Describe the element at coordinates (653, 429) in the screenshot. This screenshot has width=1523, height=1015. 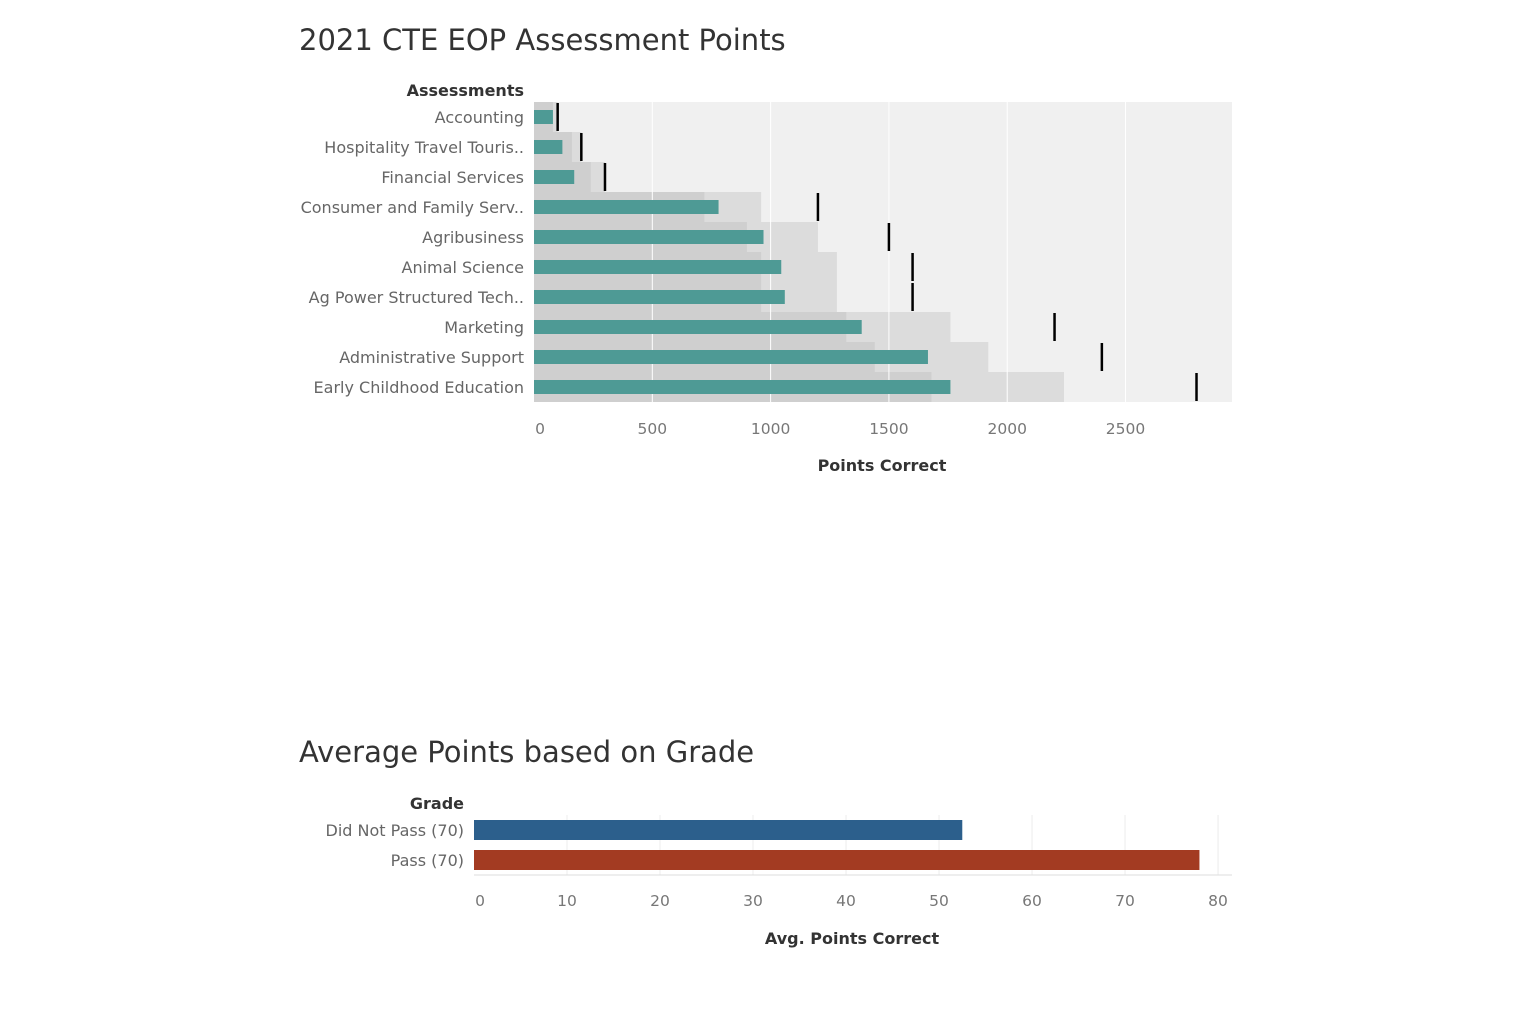
I see `points-axis-tick-label: 500` at that location.